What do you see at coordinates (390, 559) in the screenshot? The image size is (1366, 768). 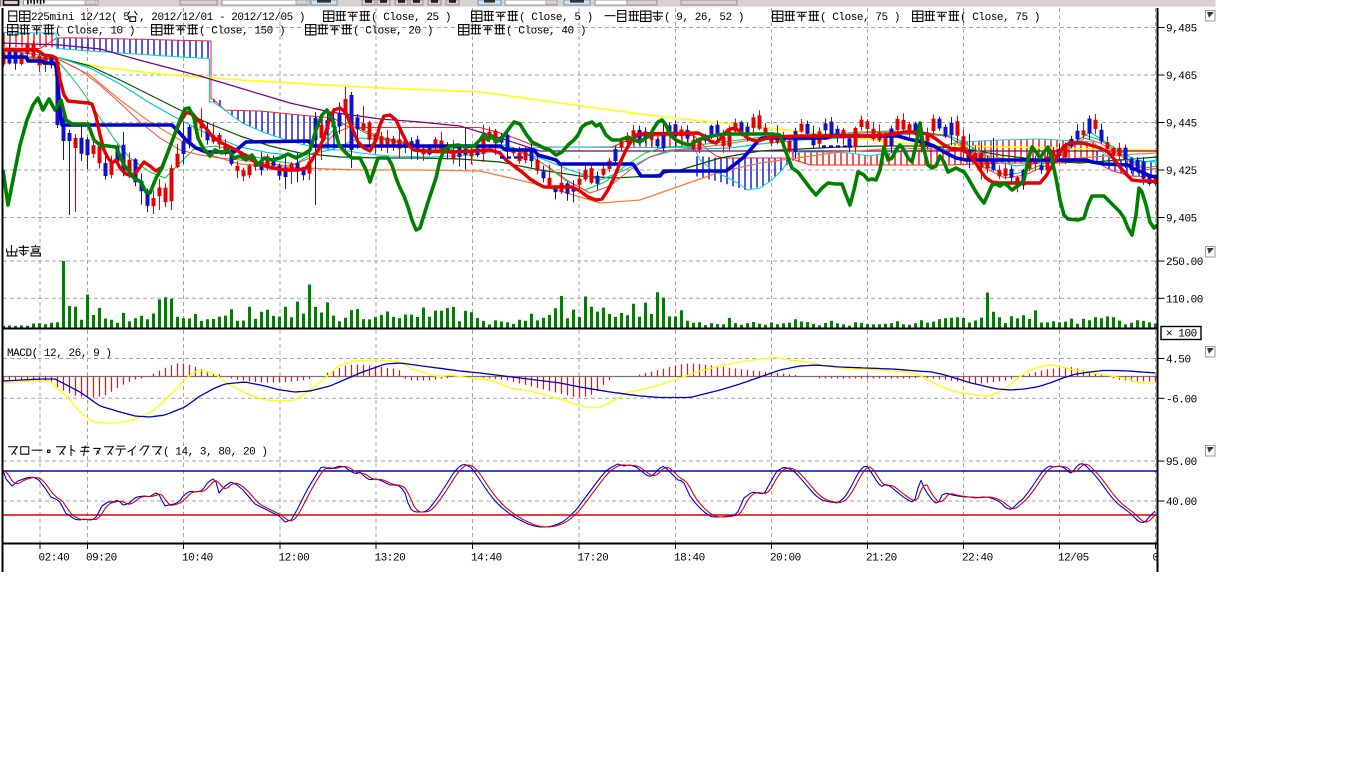 I see `svg-text: 13:20` at bounding box center [390, 559].